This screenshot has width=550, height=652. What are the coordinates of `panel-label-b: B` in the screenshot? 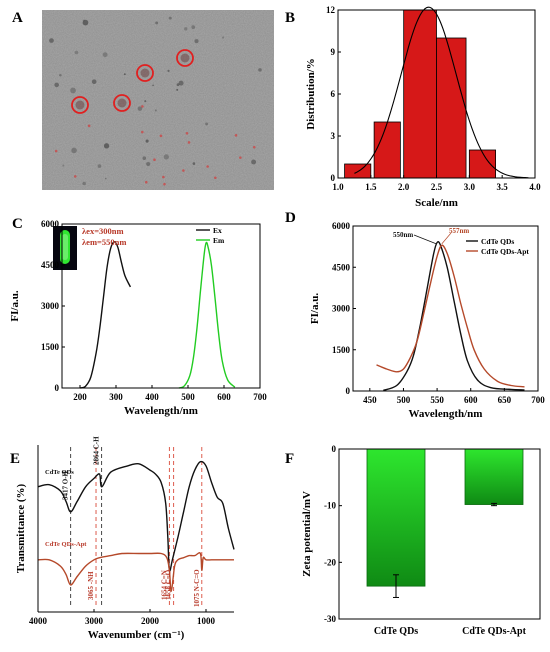 It's located at (290, 18).